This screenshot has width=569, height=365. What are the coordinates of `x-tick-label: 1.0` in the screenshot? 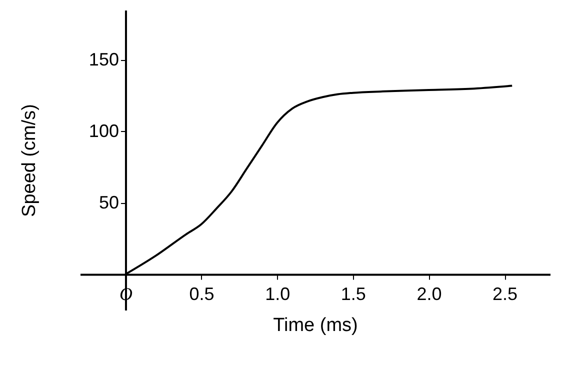 It's located at (277, 294).